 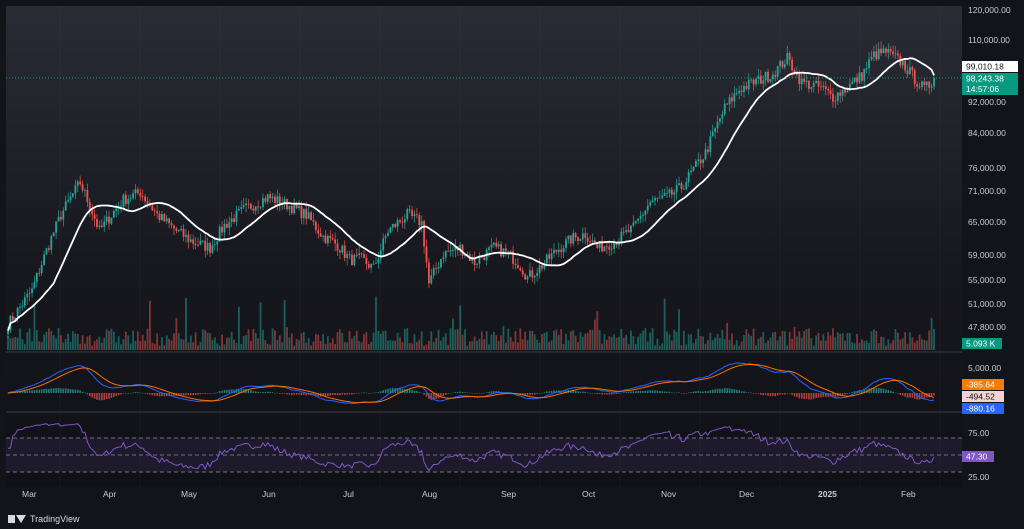 What do you see at coordinates (982, 89) in the screenshot?
I see `countdown-label: 14:57:06` at bounding box center [982, 89].